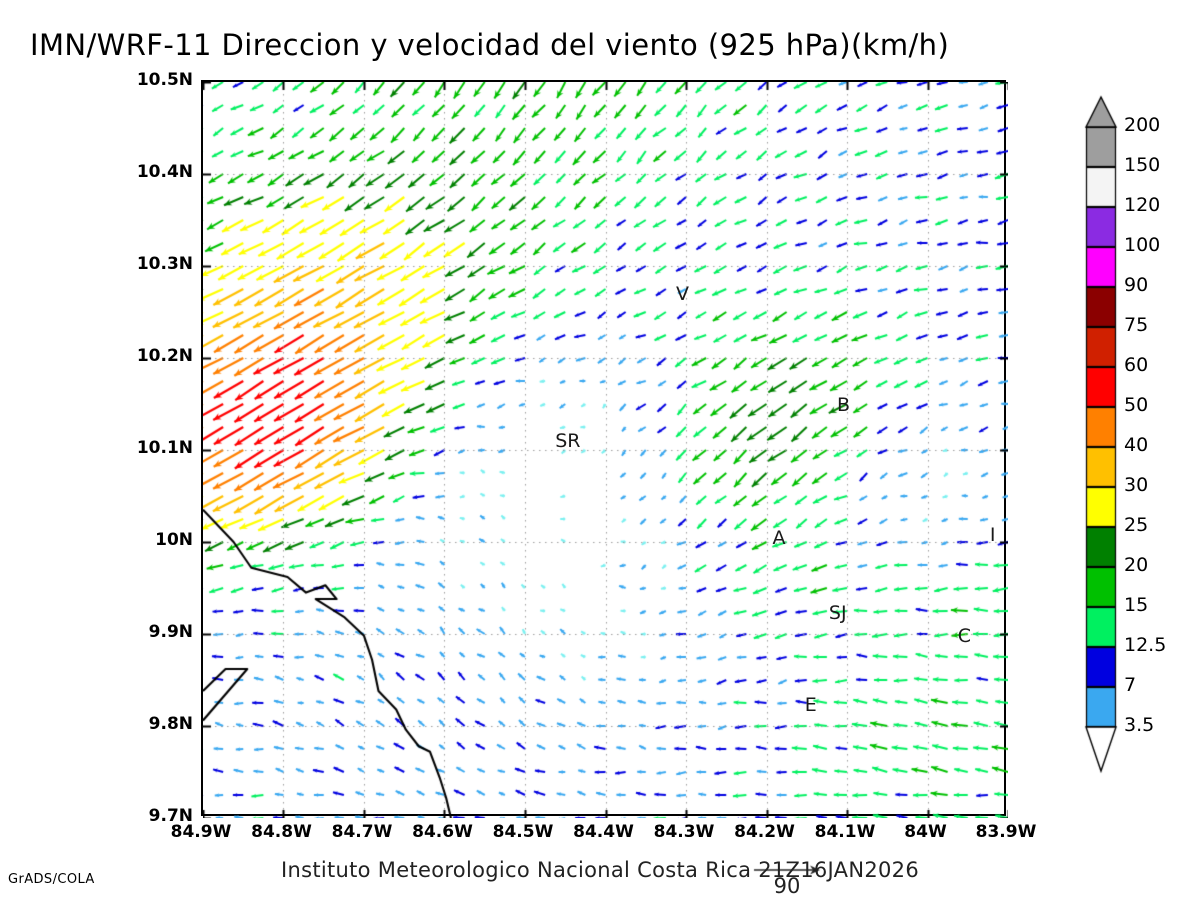  What do you see at coordinates (164, 448) in the screenshot?
I see `y-axis-tick-label: 10.1N` at bounding box center [164, 448].